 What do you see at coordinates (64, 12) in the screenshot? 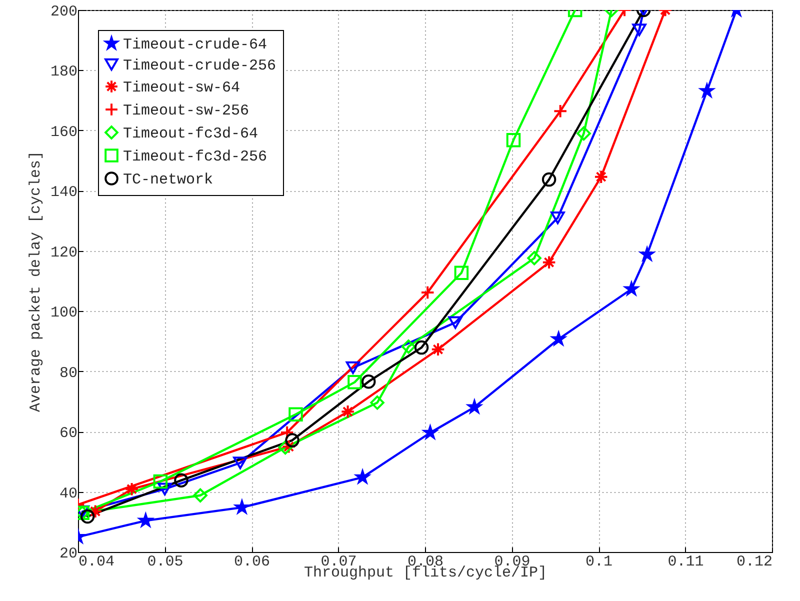
I see `y-tick-label: 200` at bounding box center [64, 12].